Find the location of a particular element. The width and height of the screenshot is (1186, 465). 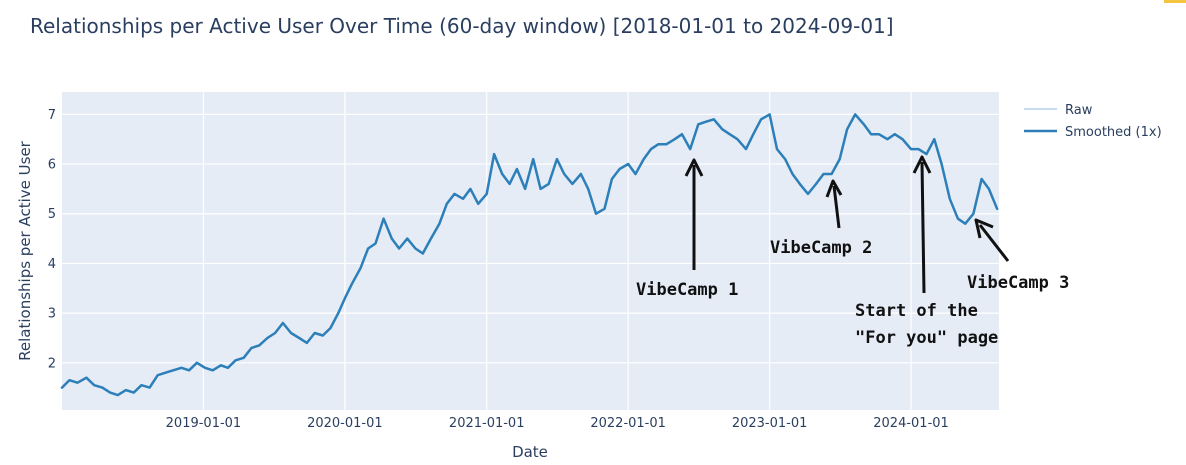

corner-accent is located at coordinates (1175, 1).